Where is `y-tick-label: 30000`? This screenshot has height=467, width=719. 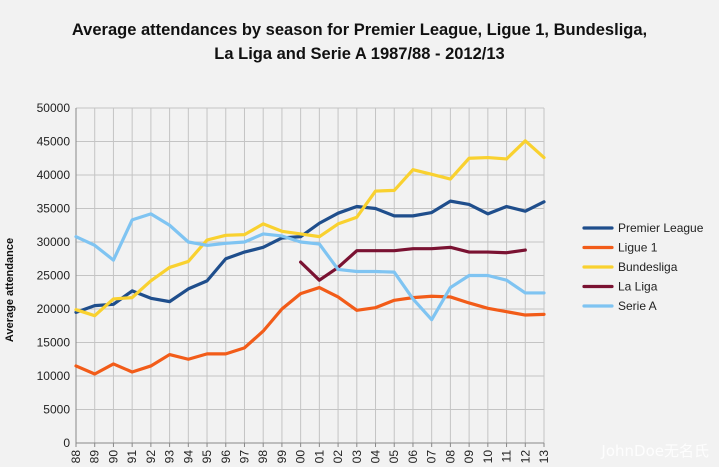 y-tick-label: 30000 is located at coordinates (54, 242).